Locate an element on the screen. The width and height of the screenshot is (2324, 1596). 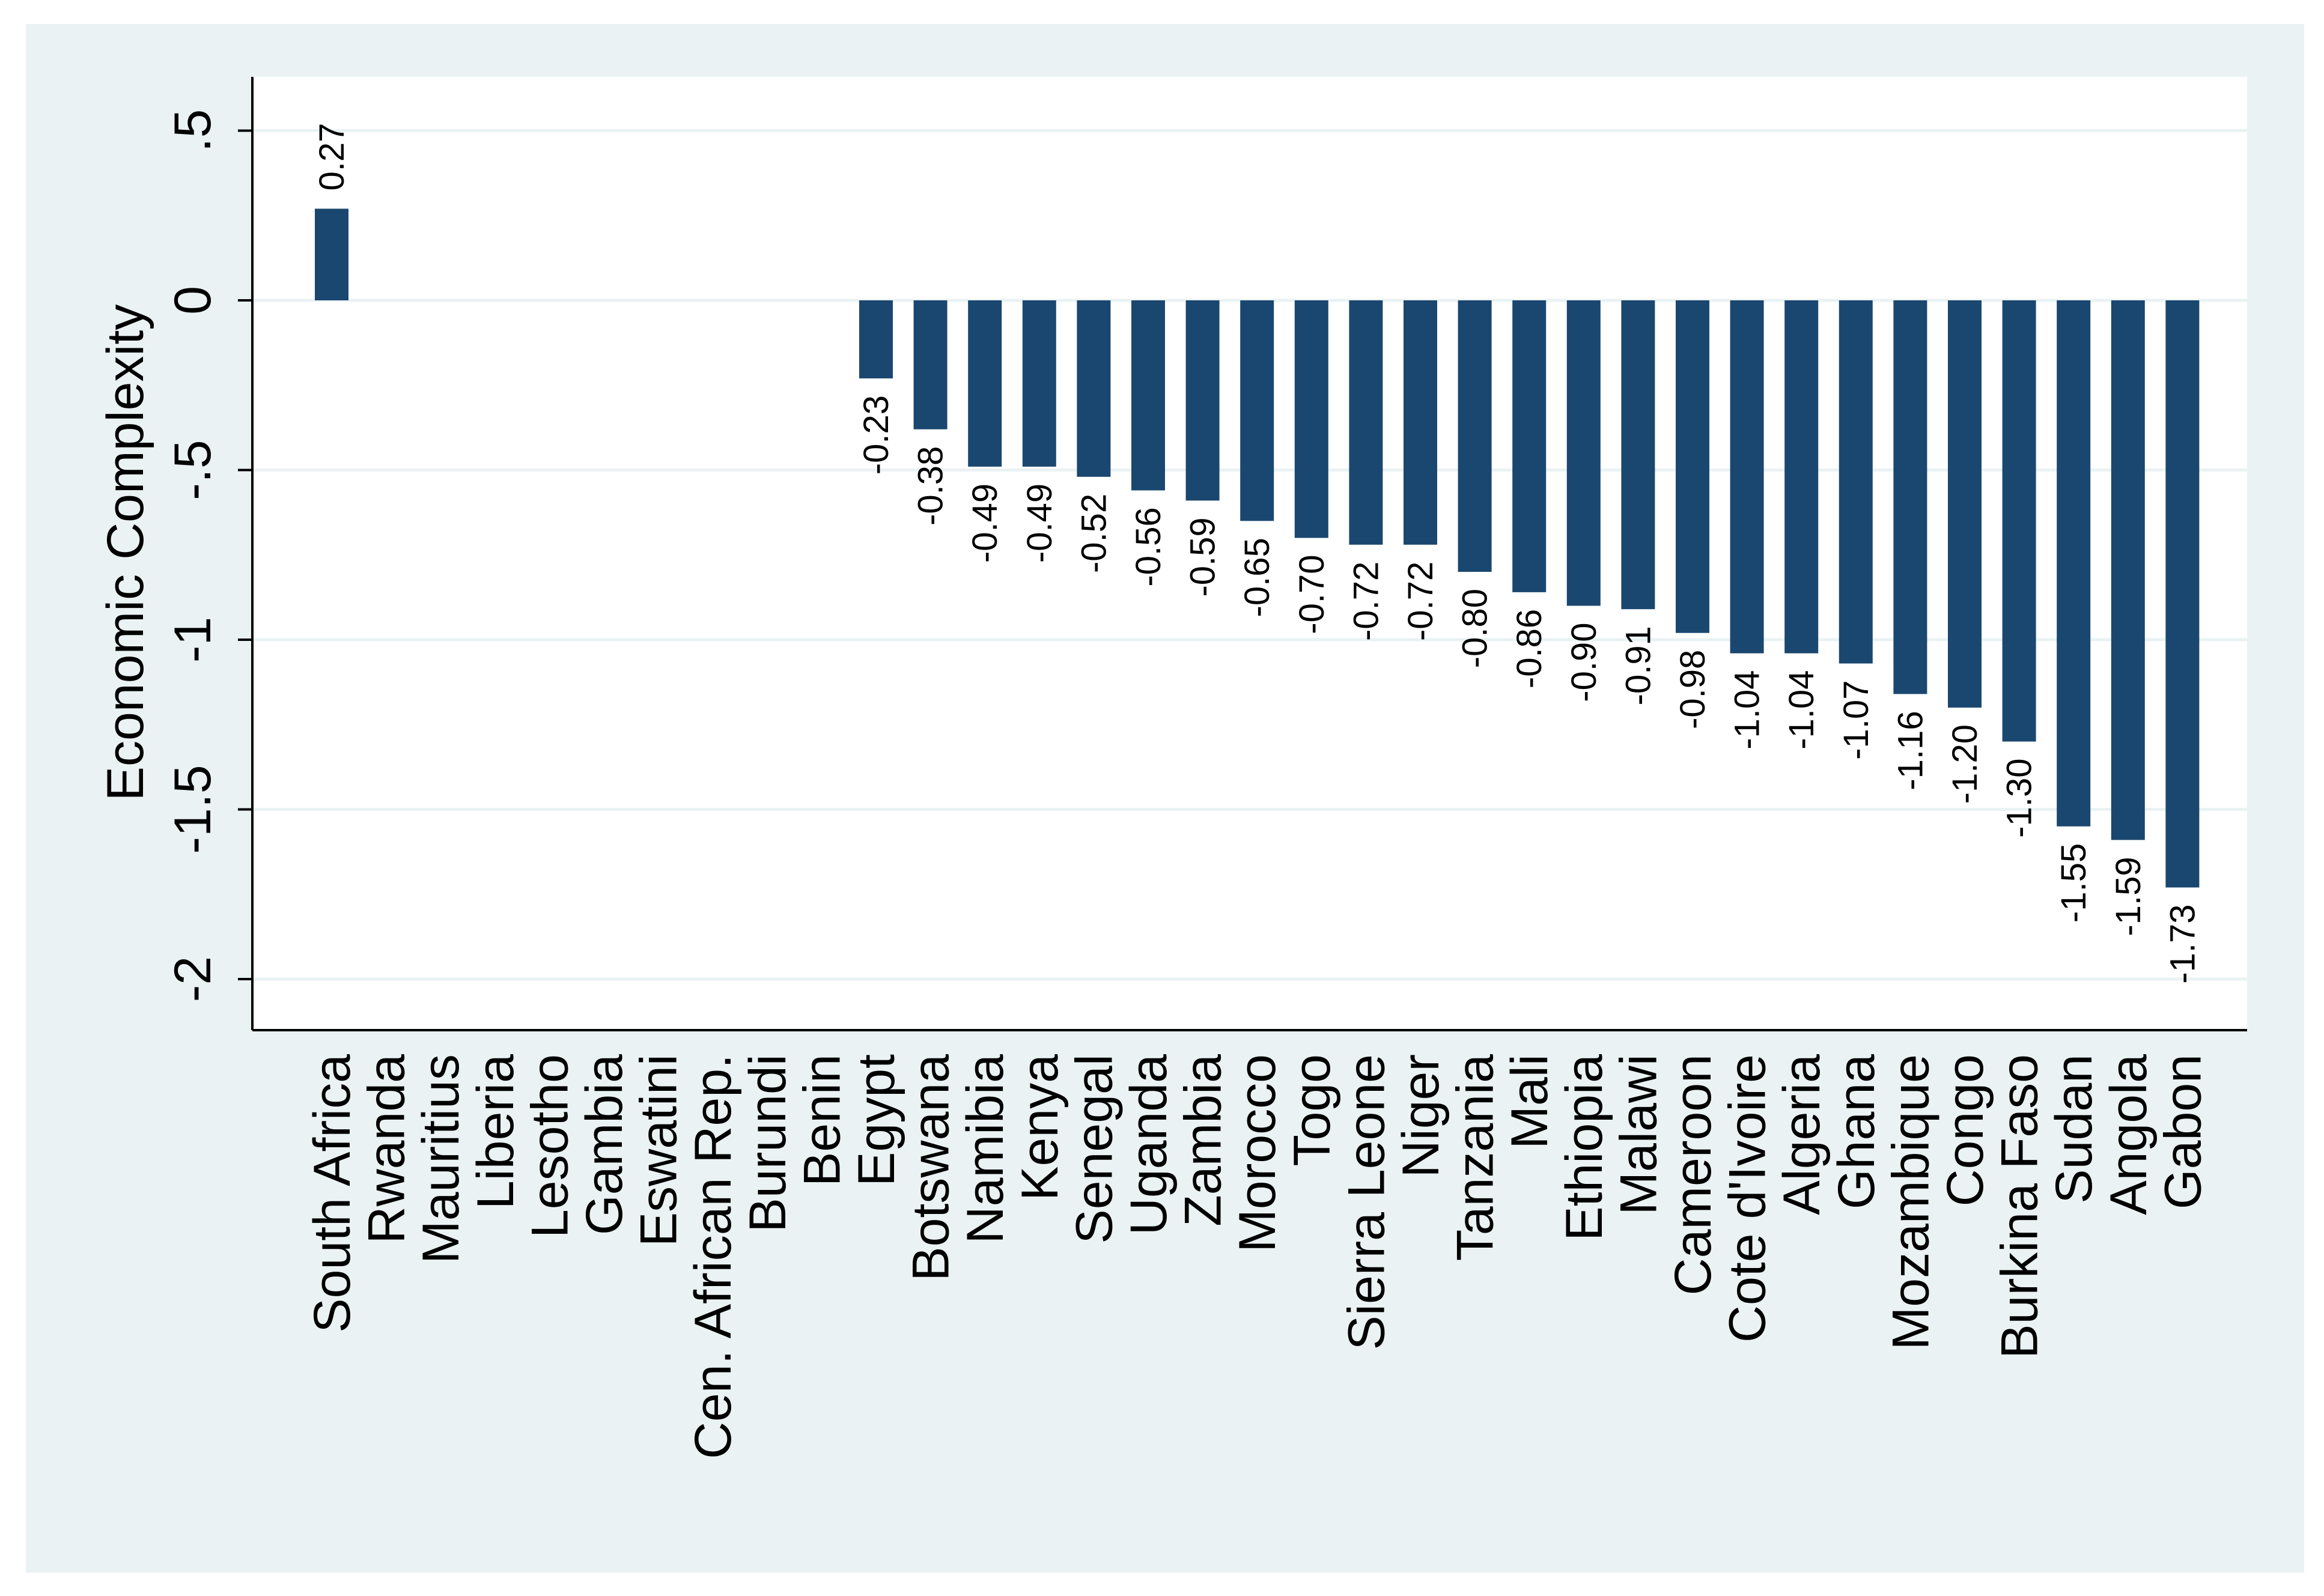
x-tick-label: Lesotho is located at coordinates (550, 1146).